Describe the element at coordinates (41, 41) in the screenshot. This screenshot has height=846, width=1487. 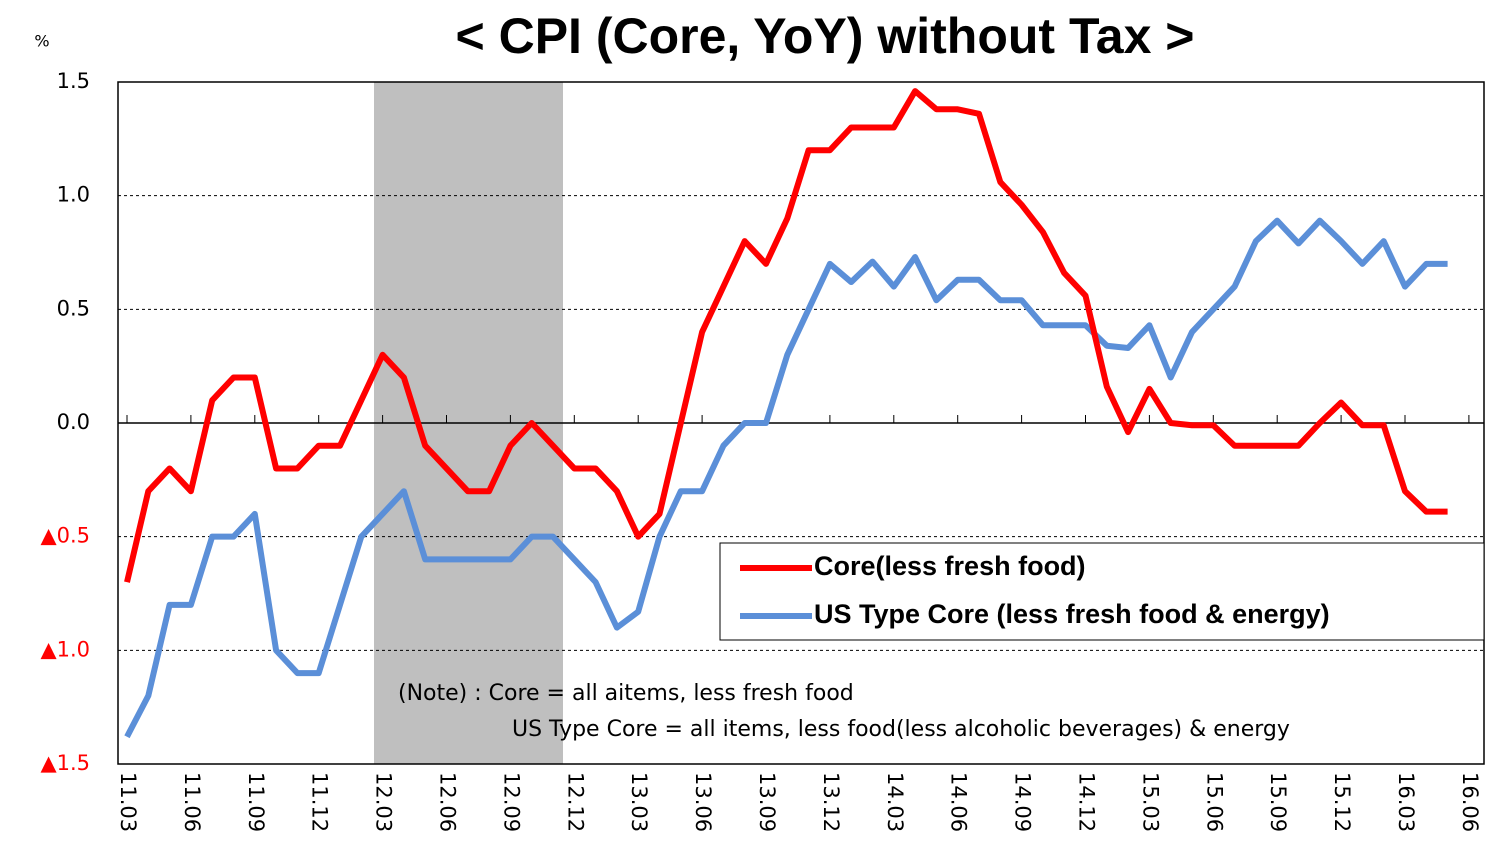
I see `y-unit: %` at that location.